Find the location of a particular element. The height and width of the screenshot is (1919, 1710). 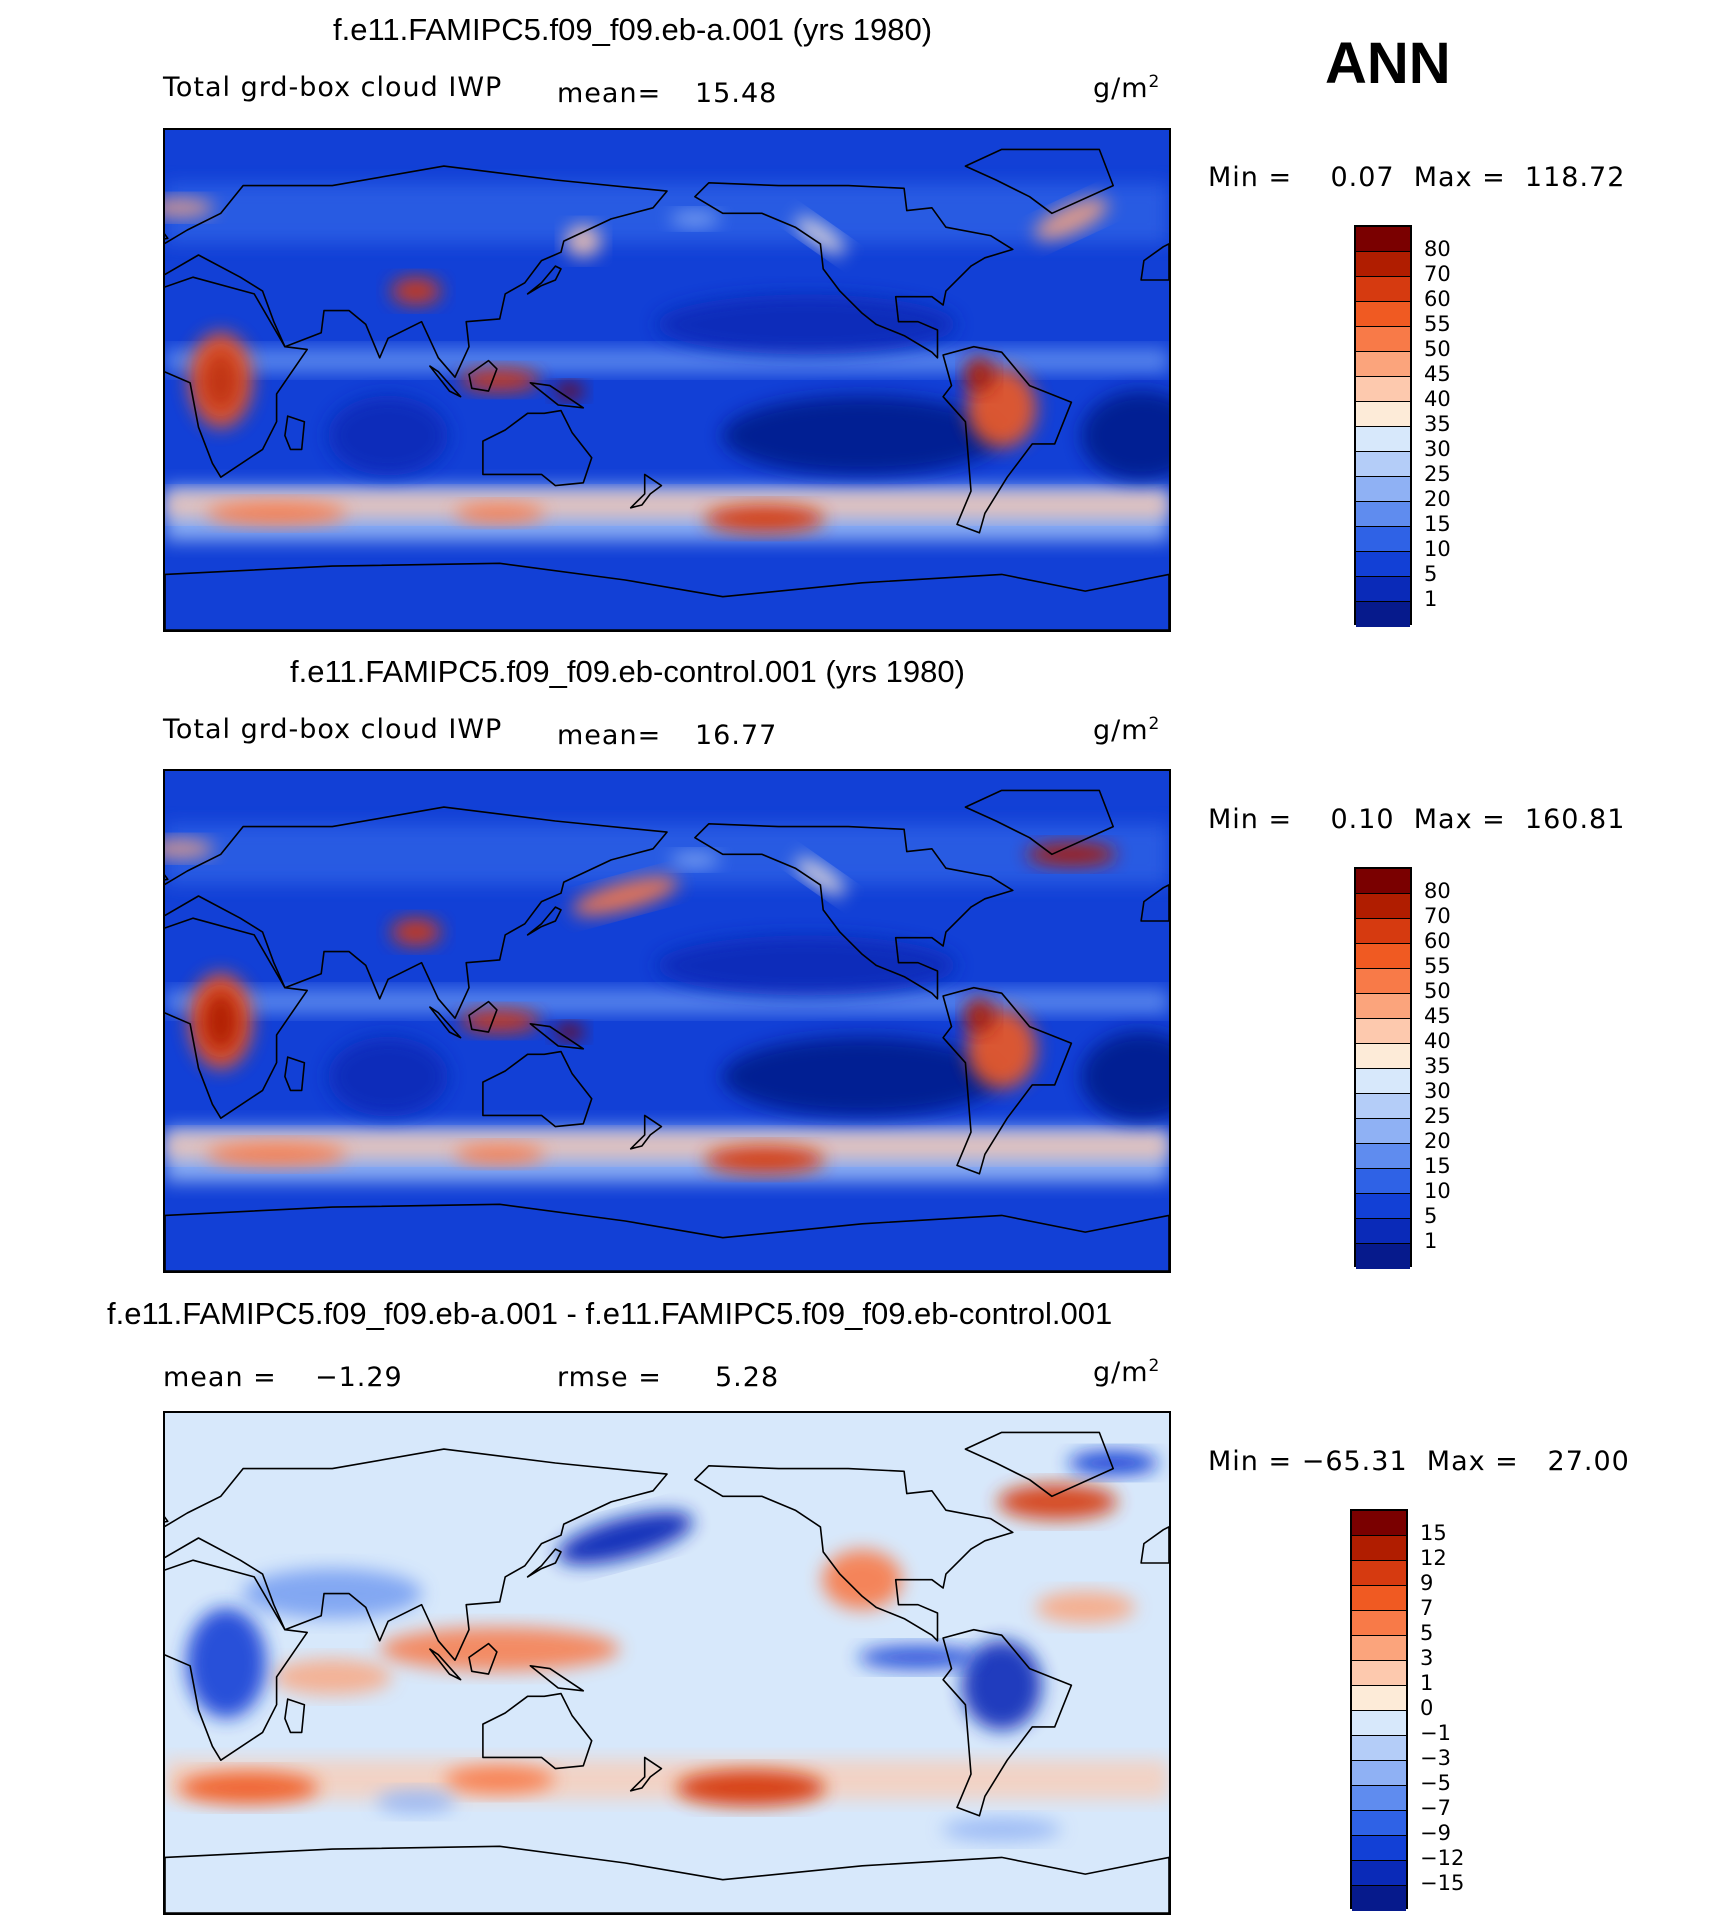

colorbar-tick-label: −3 is located at coordinates (1435, 1758).